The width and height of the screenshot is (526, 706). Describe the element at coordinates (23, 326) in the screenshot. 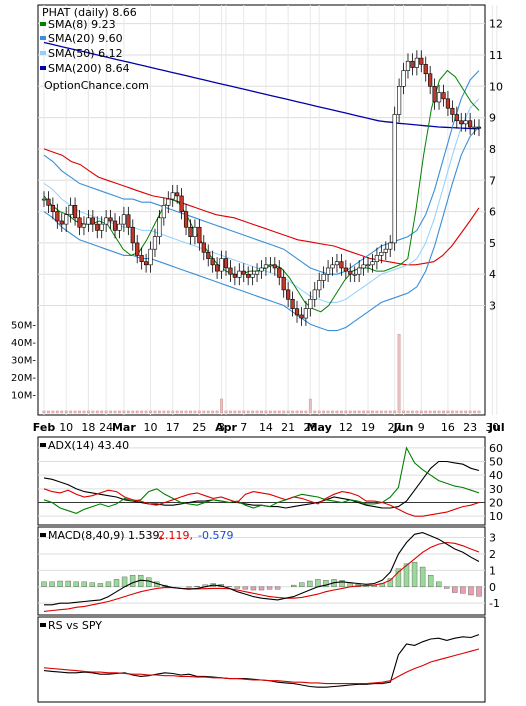

I see `volume-tick-label: 50M-` at that location.